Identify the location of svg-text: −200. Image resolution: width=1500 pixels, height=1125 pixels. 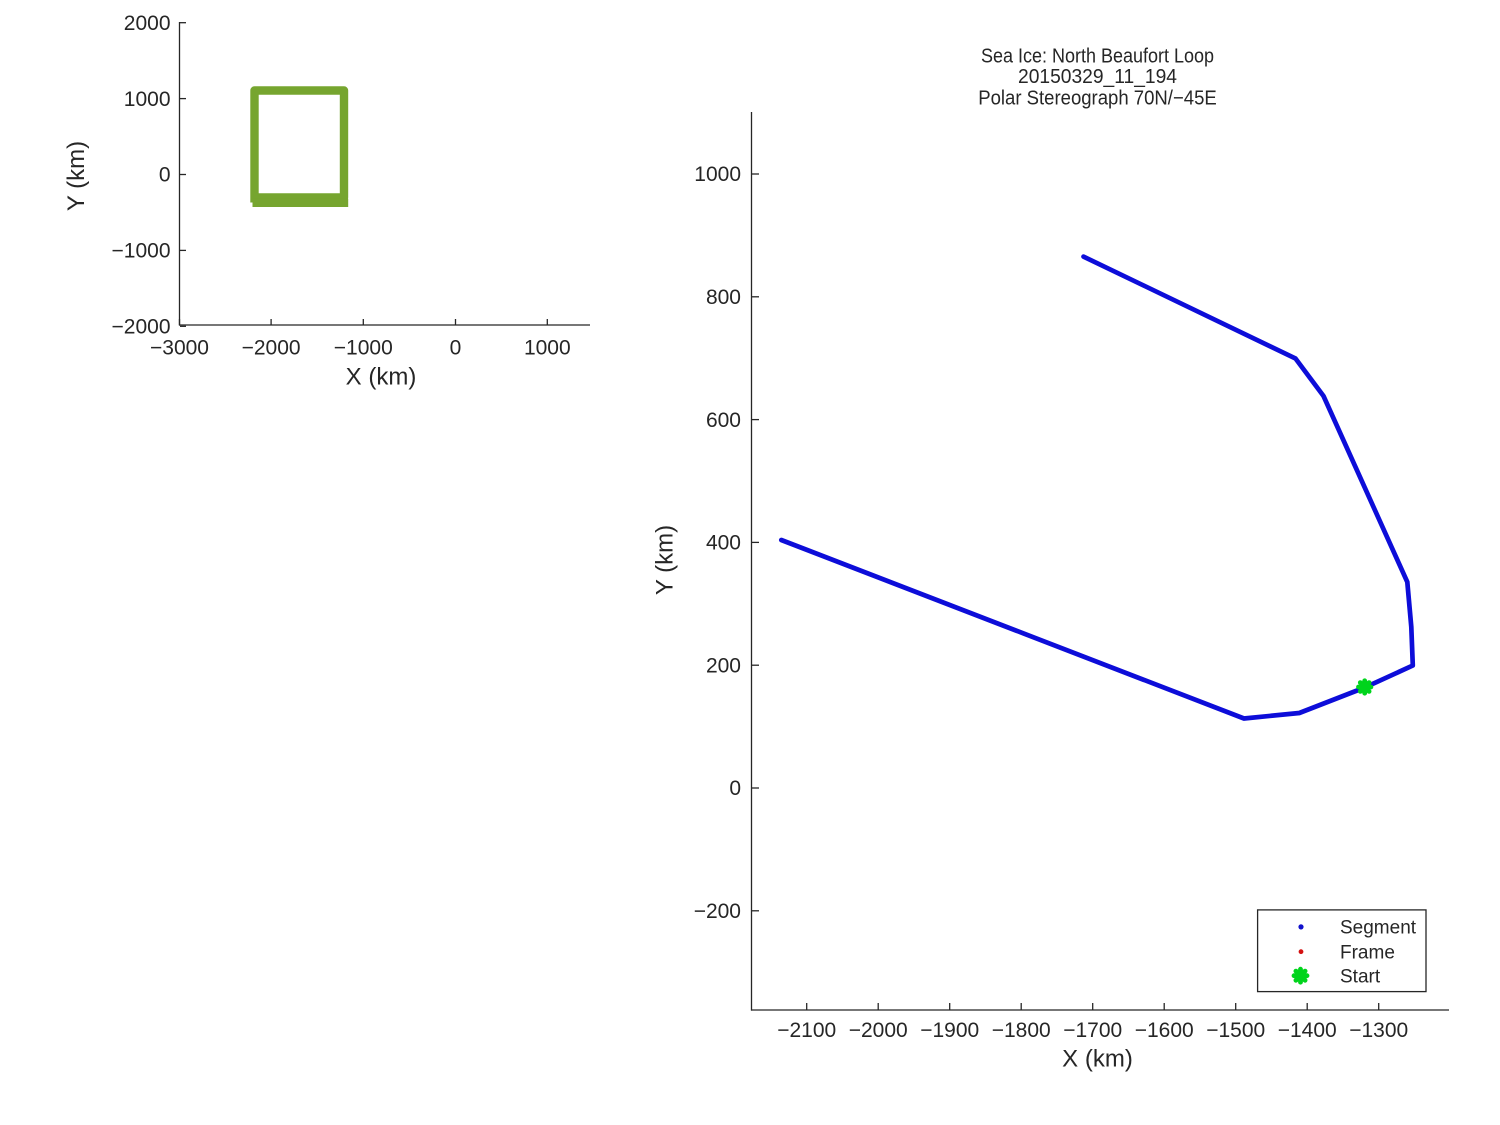
(717, 911).